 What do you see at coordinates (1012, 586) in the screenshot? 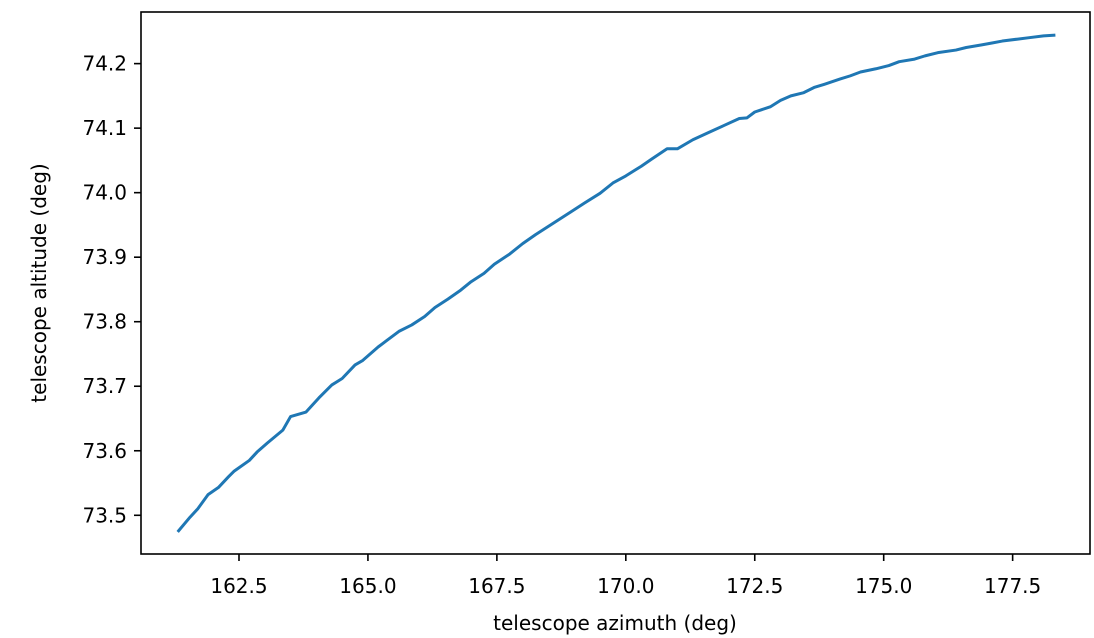
I see `x-tick-label: 177.5` at bounding box center [1012, 586].